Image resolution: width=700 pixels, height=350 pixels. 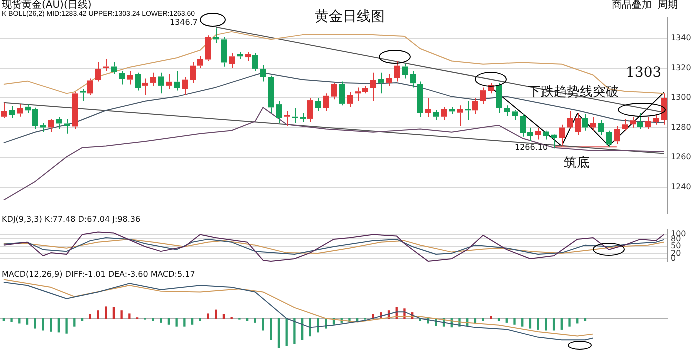 I want to click on y-tick-label: 50, so click(x=676, y=246).